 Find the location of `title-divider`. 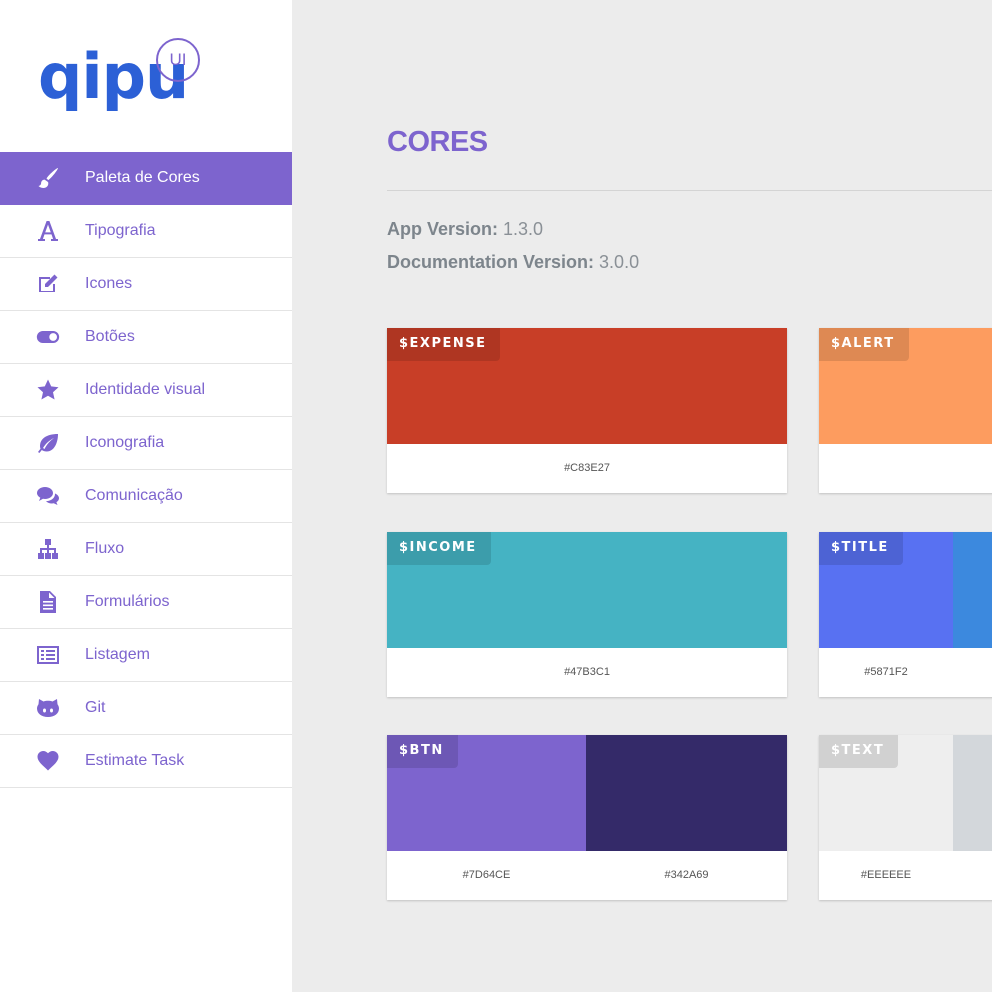

title-divider is located at coordinates (689, 190).